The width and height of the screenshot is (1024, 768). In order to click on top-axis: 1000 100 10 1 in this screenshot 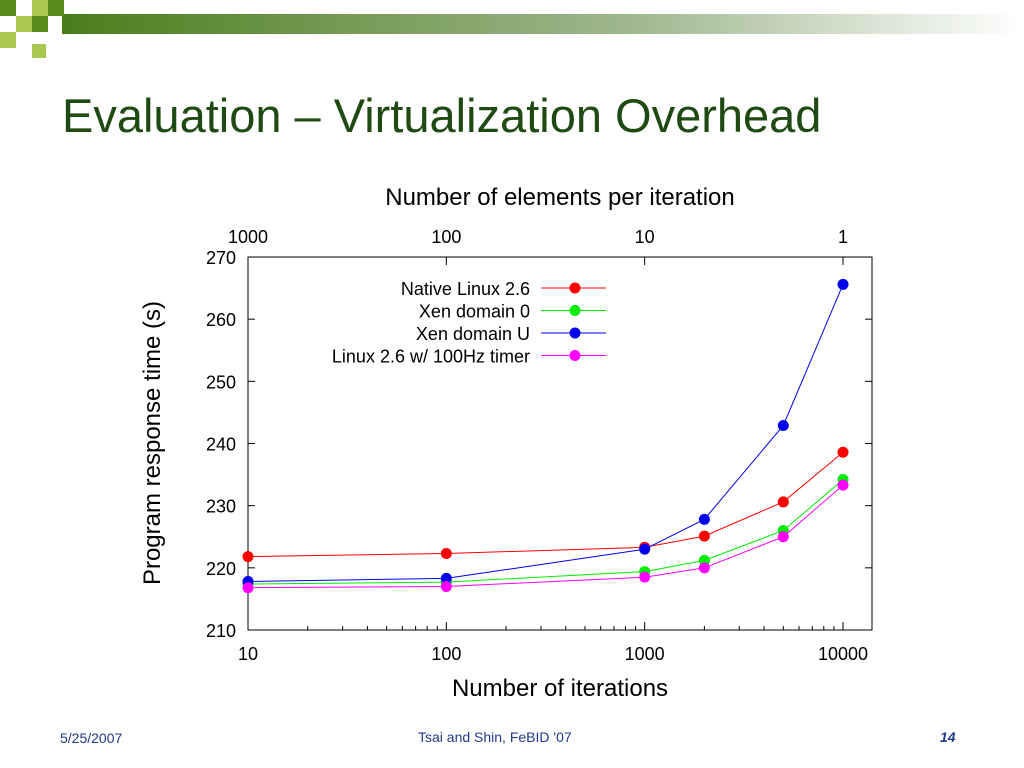, I will do `click(538, 246)`.